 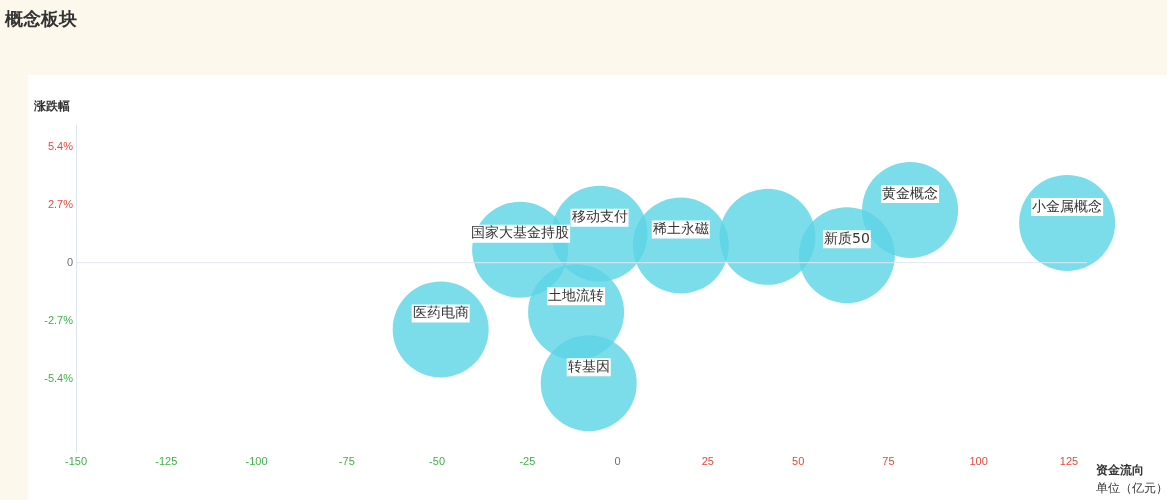 What do you see at coordinates (51, 106) in the screenshot?
I see `y-axis-title: 涨跌幅` at bounding box center [51, 106].